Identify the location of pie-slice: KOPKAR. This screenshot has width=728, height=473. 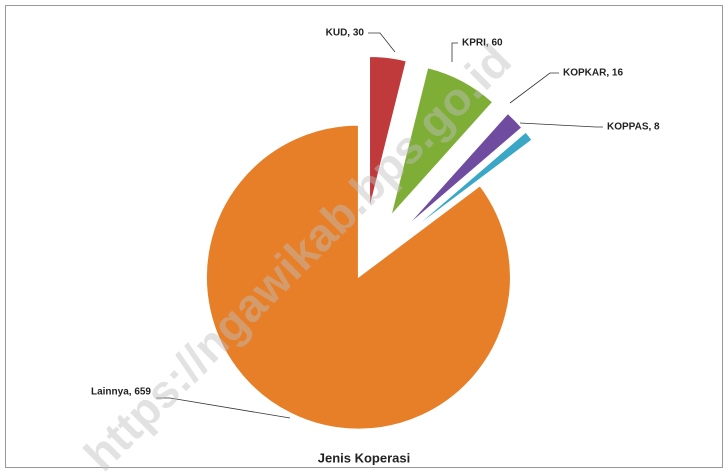
(464, 170).